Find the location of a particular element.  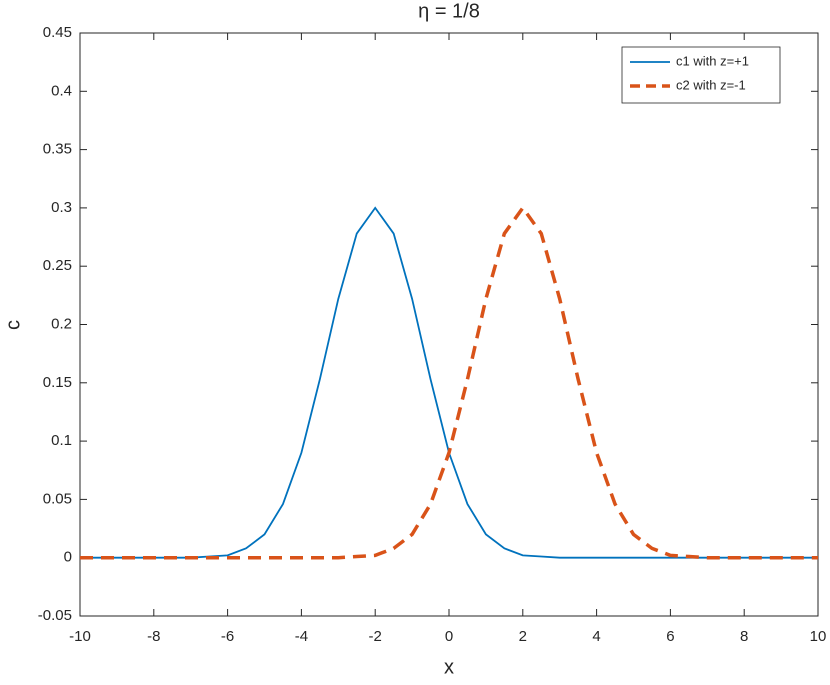

y-tick-label: 0.45 is located at coordinates (57, 32).